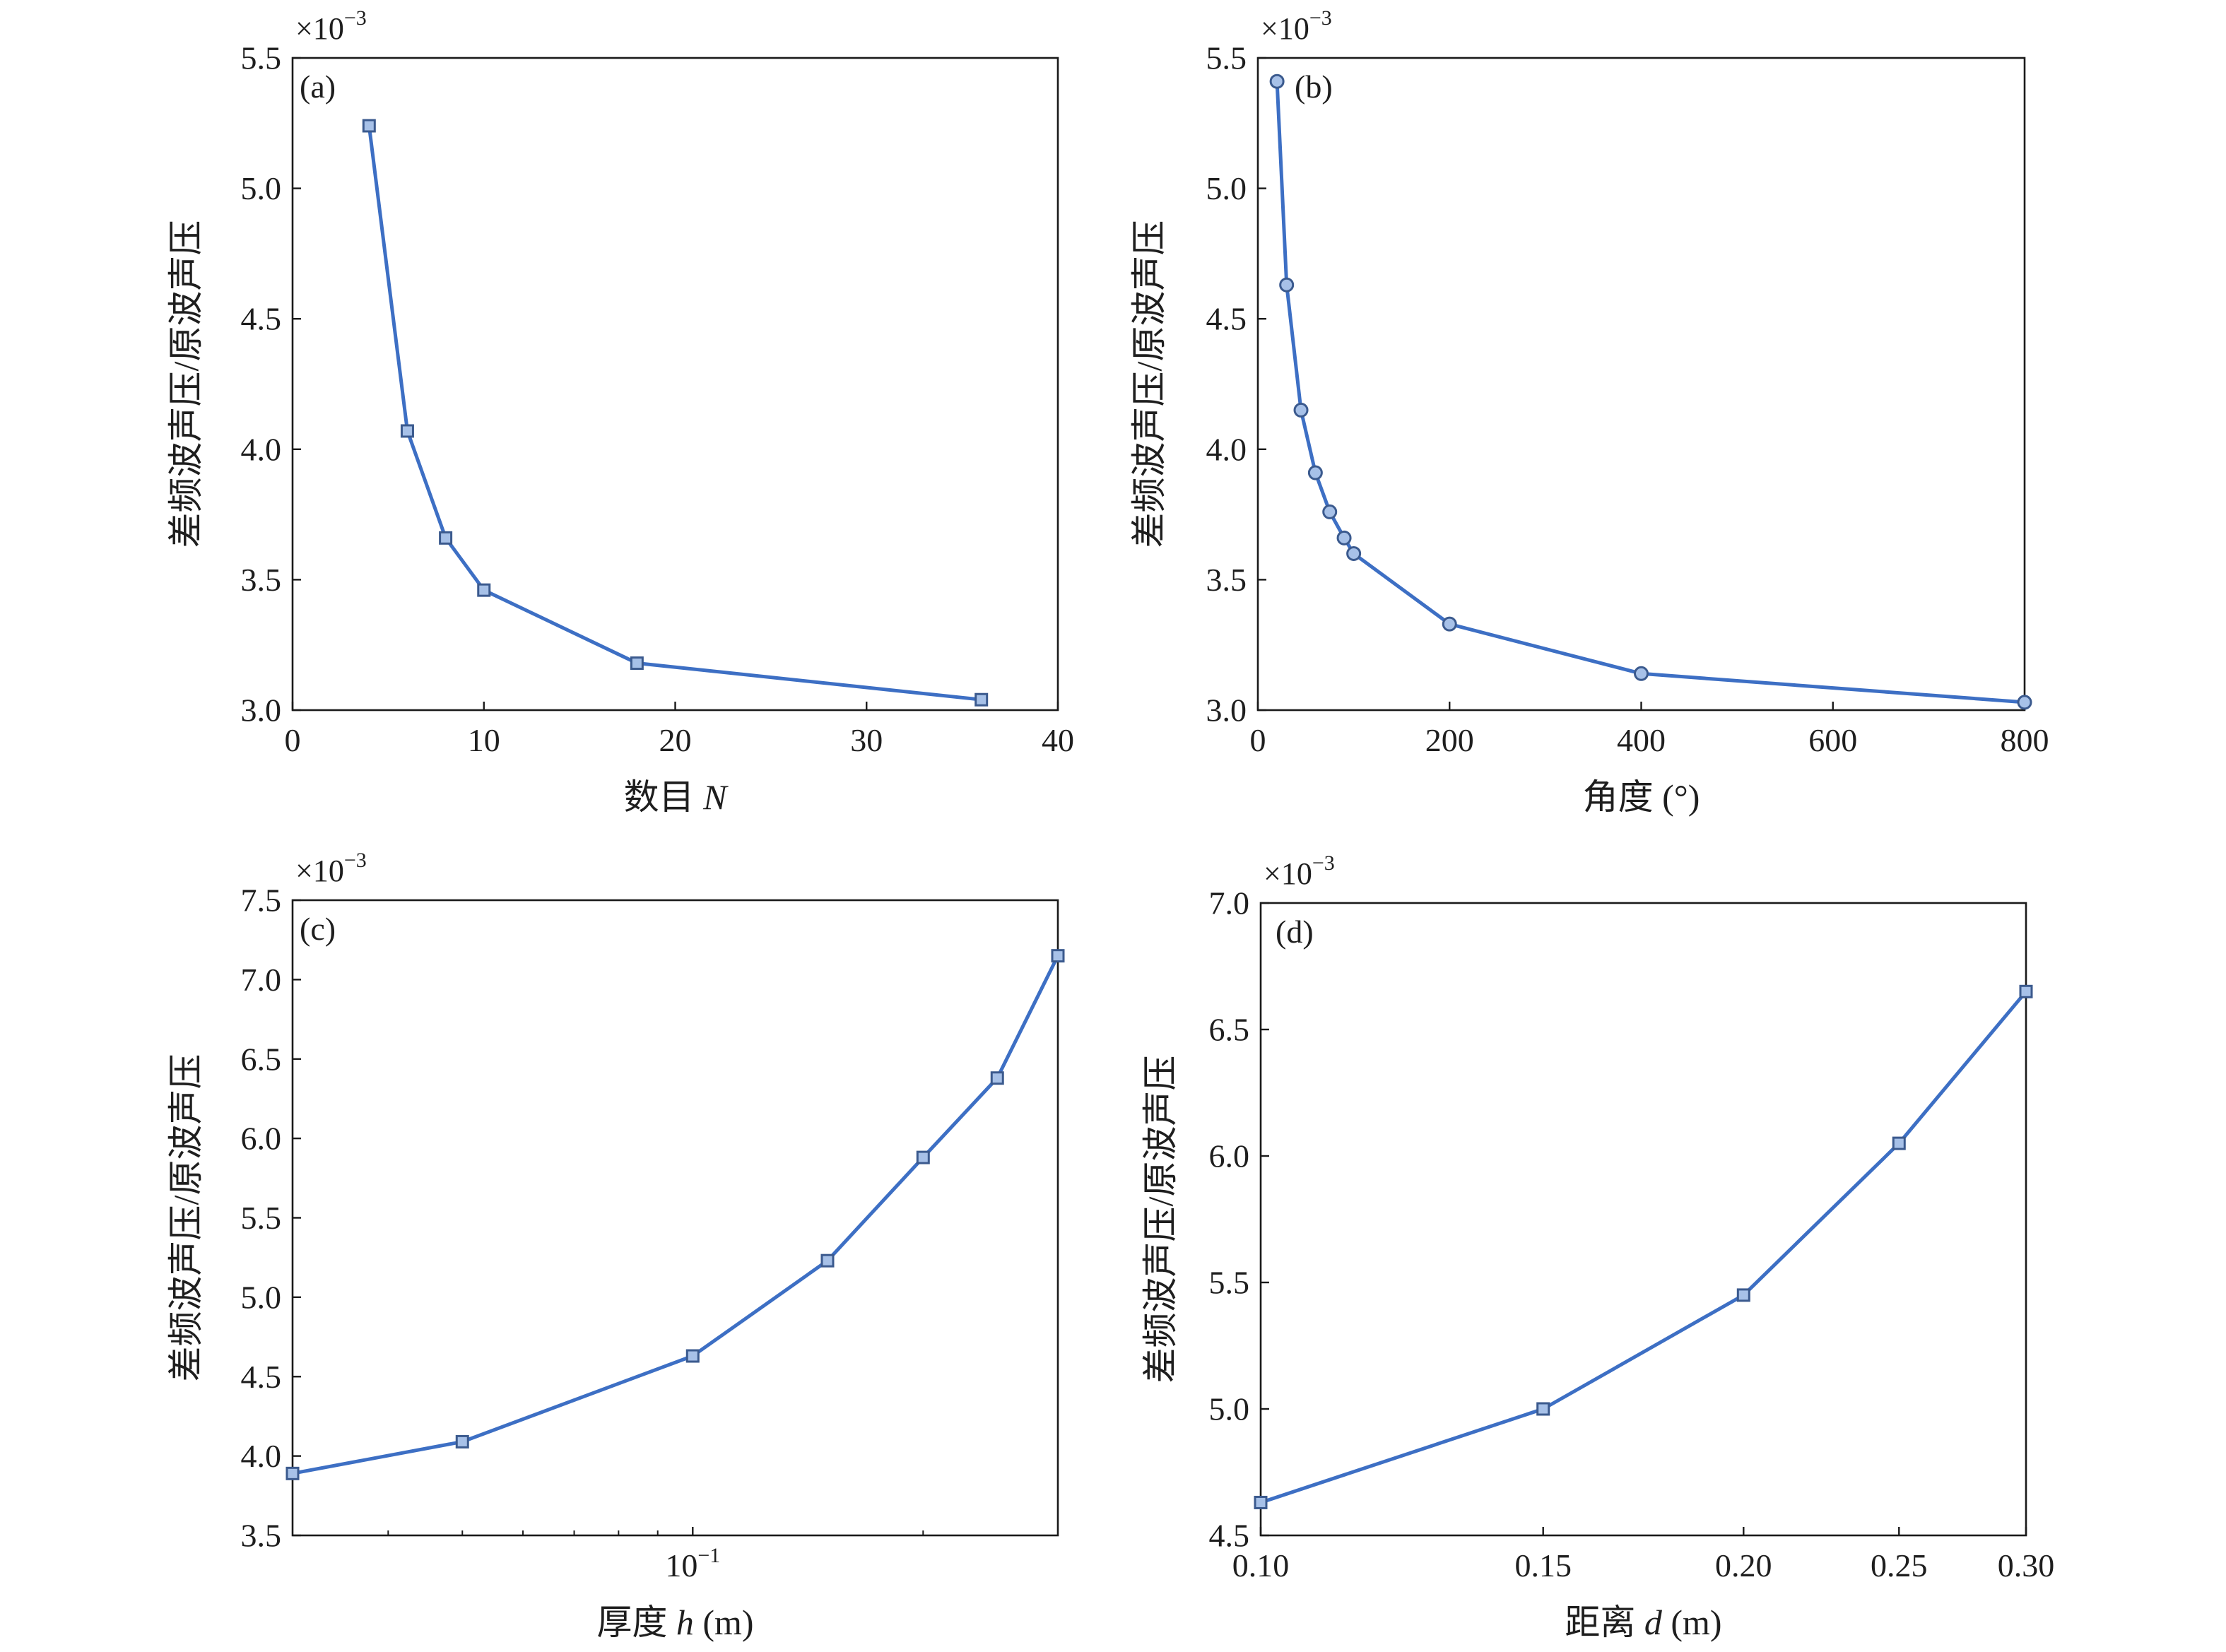  Describe the element at coordinates (715, 797) in the screenshot. I see `x-axis-label-part: N` at that location.